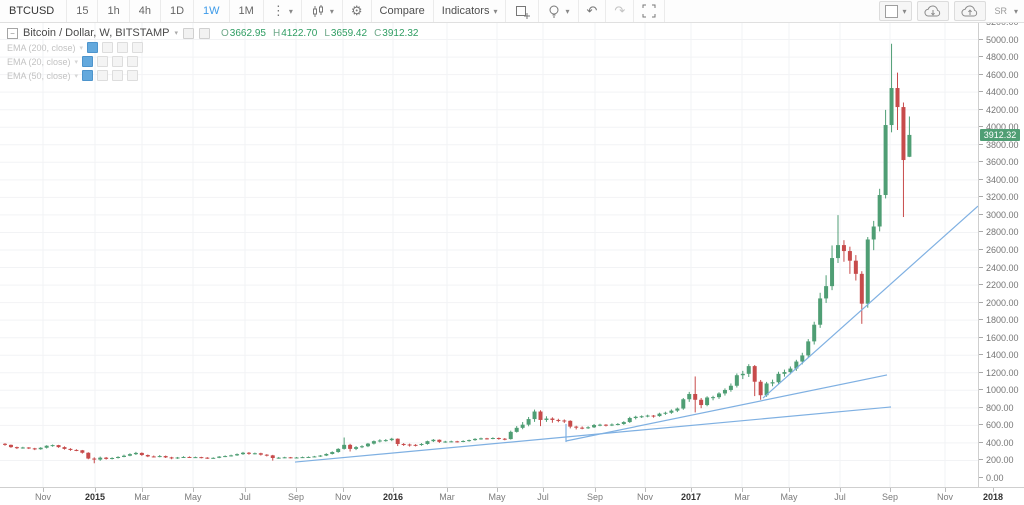 The height and width of the screenshot is (505, 1024). I want to click on interval-1w-button: 1W, so click(212, 11).